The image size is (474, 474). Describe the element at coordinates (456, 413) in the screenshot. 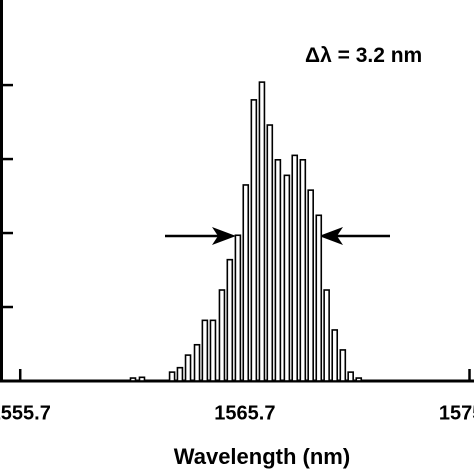

I see `x-tick-label: 1575.7` at that location.